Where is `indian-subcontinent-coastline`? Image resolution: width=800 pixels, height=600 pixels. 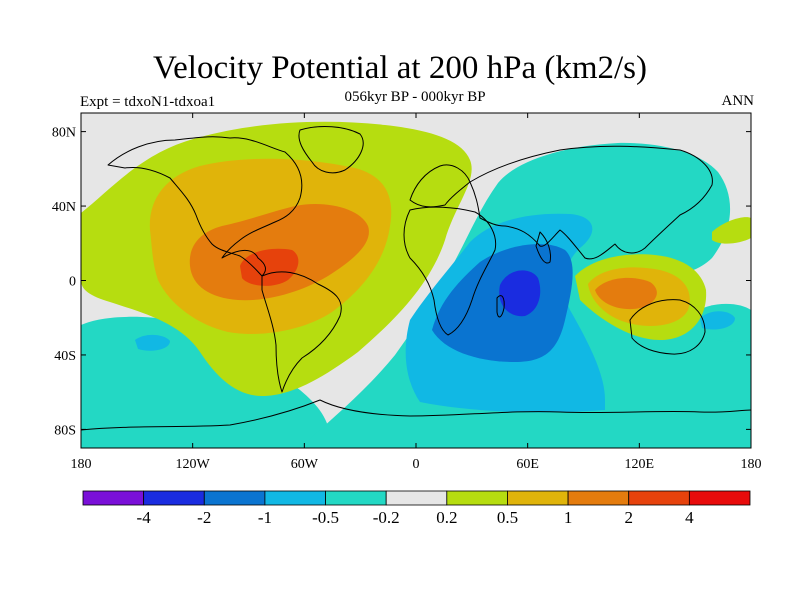
indian-subcontinent-coastline is located at coordinates (543, 247).